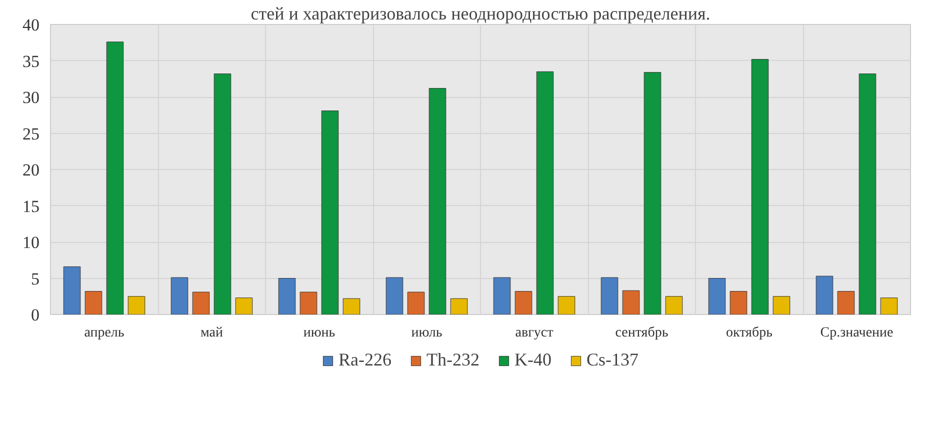 This screenshot has width=936, height=432. I want to click on y-tick-label: 20, so click(31, 170).